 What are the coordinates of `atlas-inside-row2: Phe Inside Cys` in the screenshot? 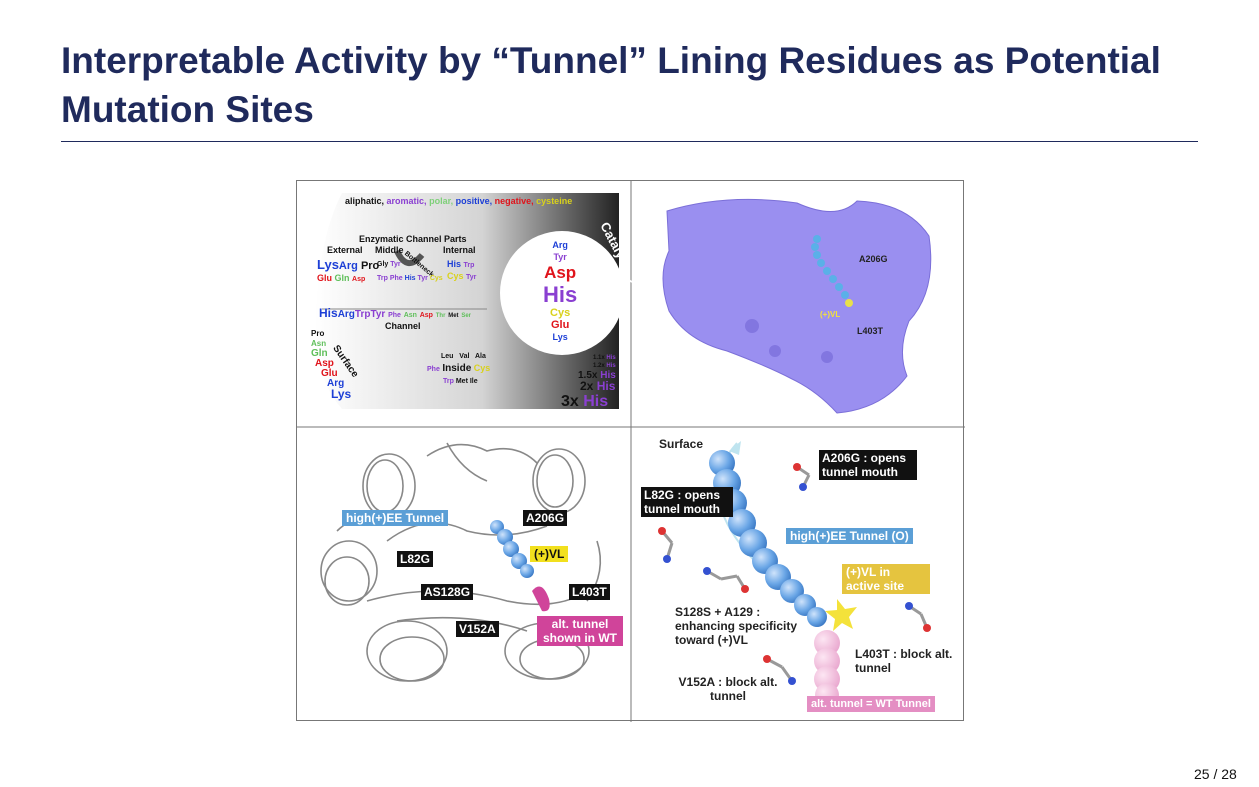 It's located at (459, 368).